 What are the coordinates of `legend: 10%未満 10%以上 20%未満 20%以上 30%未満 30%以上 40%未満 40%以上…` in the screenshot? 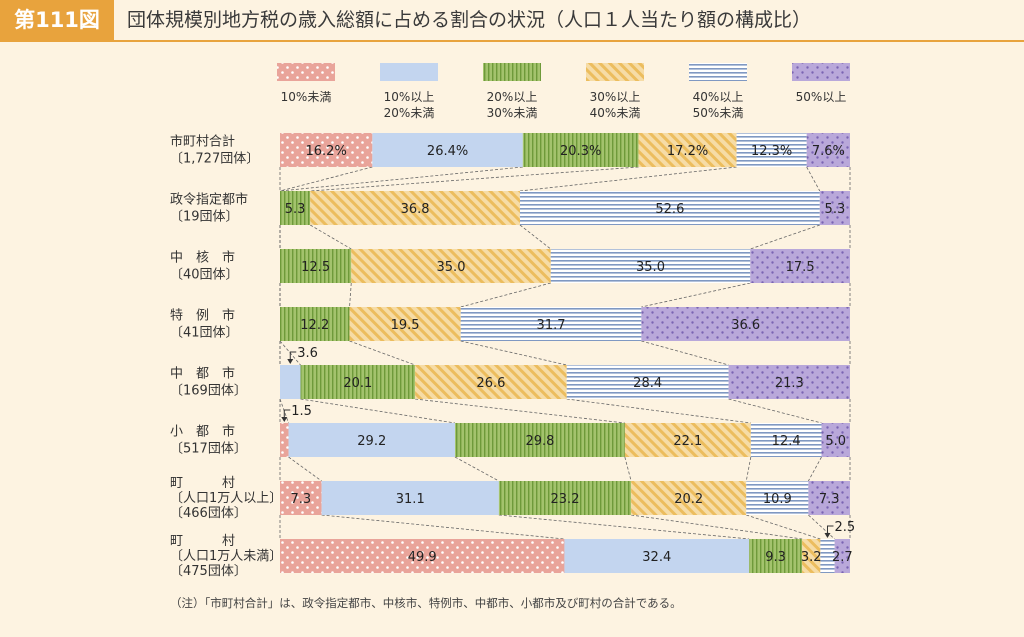 It's located at (563, 91).